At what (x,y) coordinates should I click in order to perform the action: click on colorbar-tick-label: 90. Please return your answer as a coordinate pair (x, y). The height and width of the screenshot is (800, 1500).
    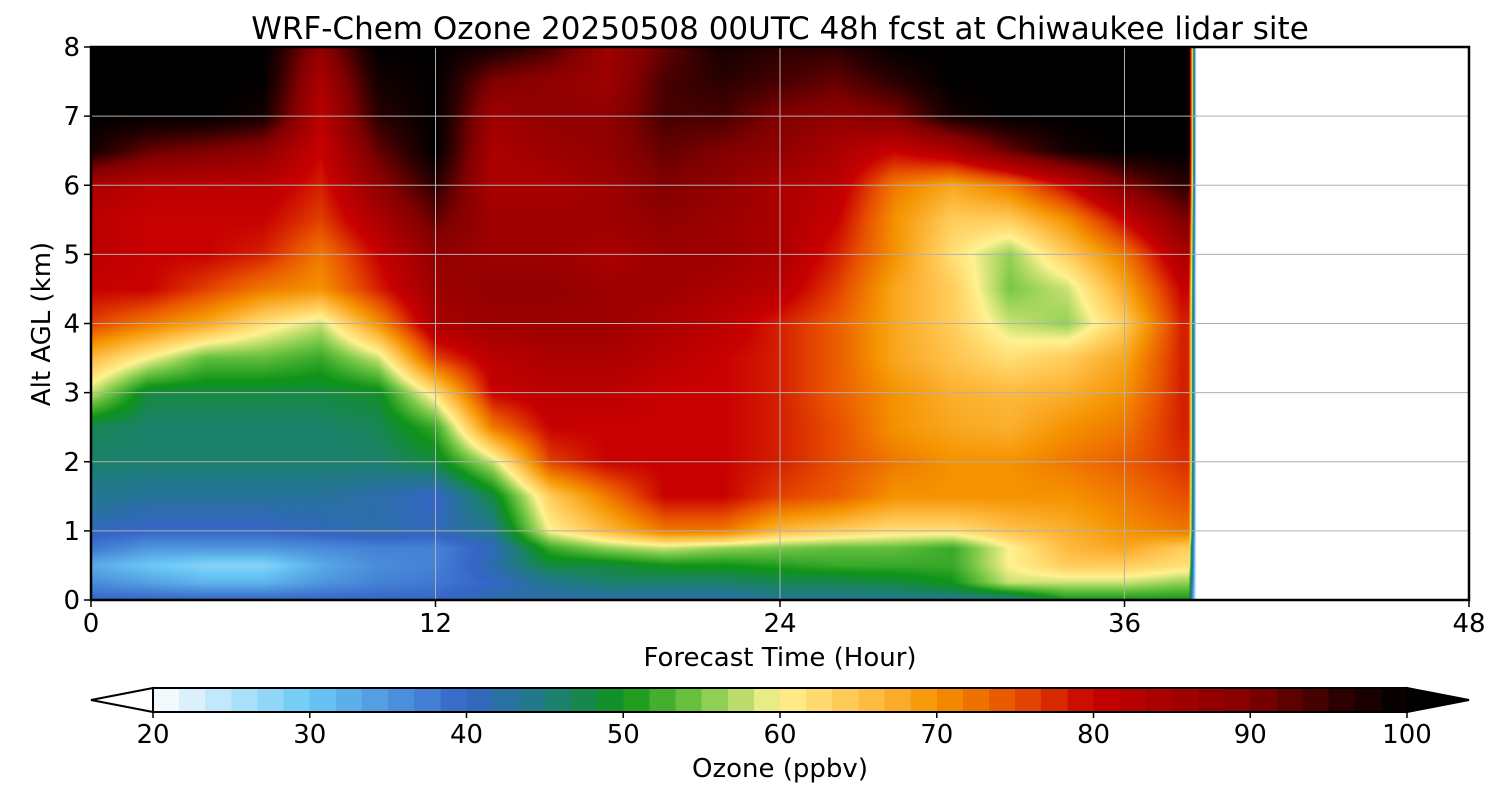
    Looking at the image, I should click on (1250, 735).